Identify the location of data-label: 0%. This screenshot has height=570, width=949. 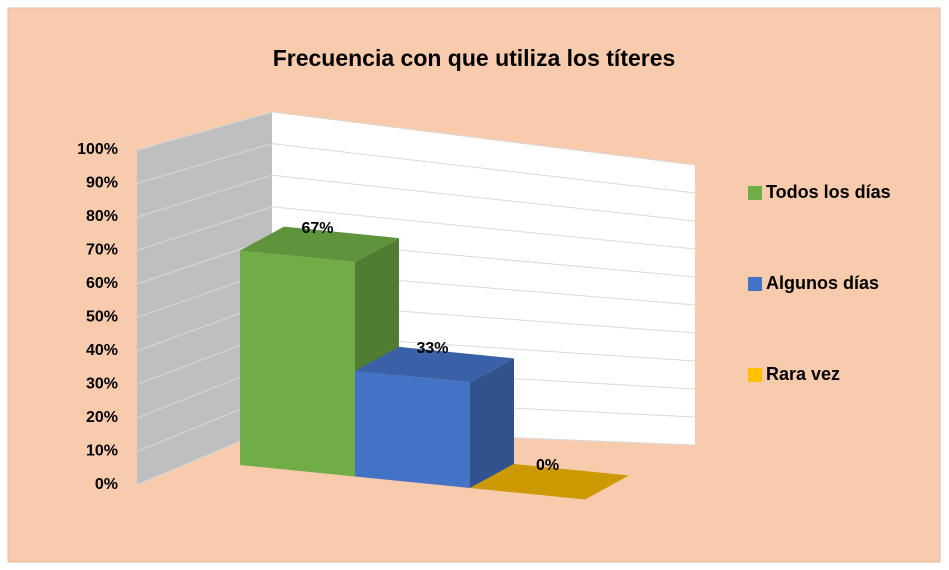
(547, 465).